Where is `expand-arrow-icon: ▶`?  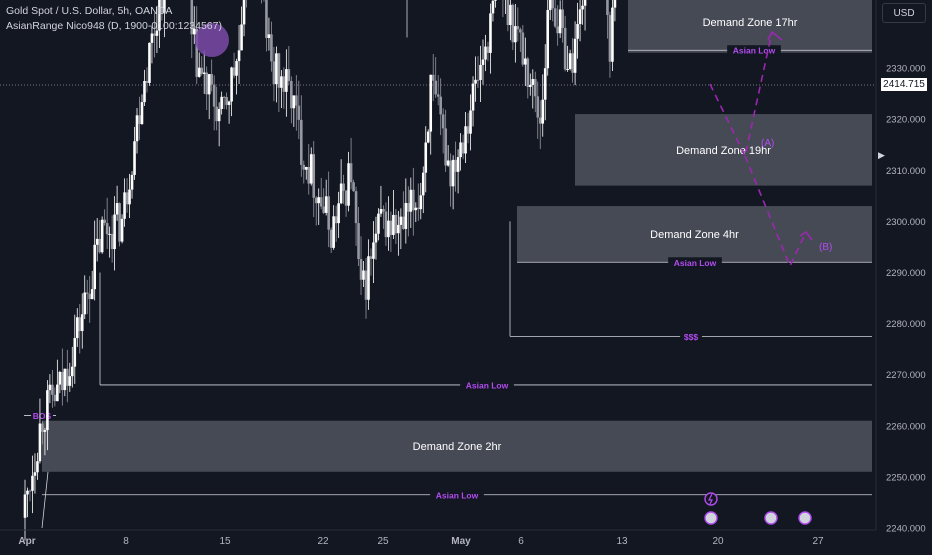 expand-arrow-icon: ▶ is located at coordinates (881, 155).